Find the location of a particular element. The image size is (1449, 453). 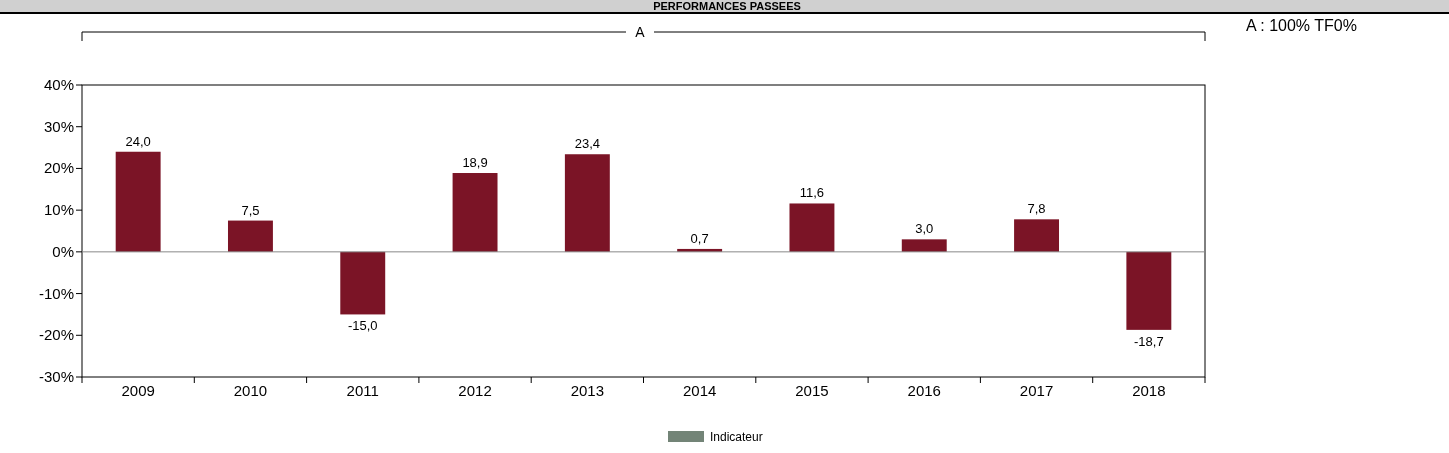

data-label: -15,0 is located at coordinates (362, 326).